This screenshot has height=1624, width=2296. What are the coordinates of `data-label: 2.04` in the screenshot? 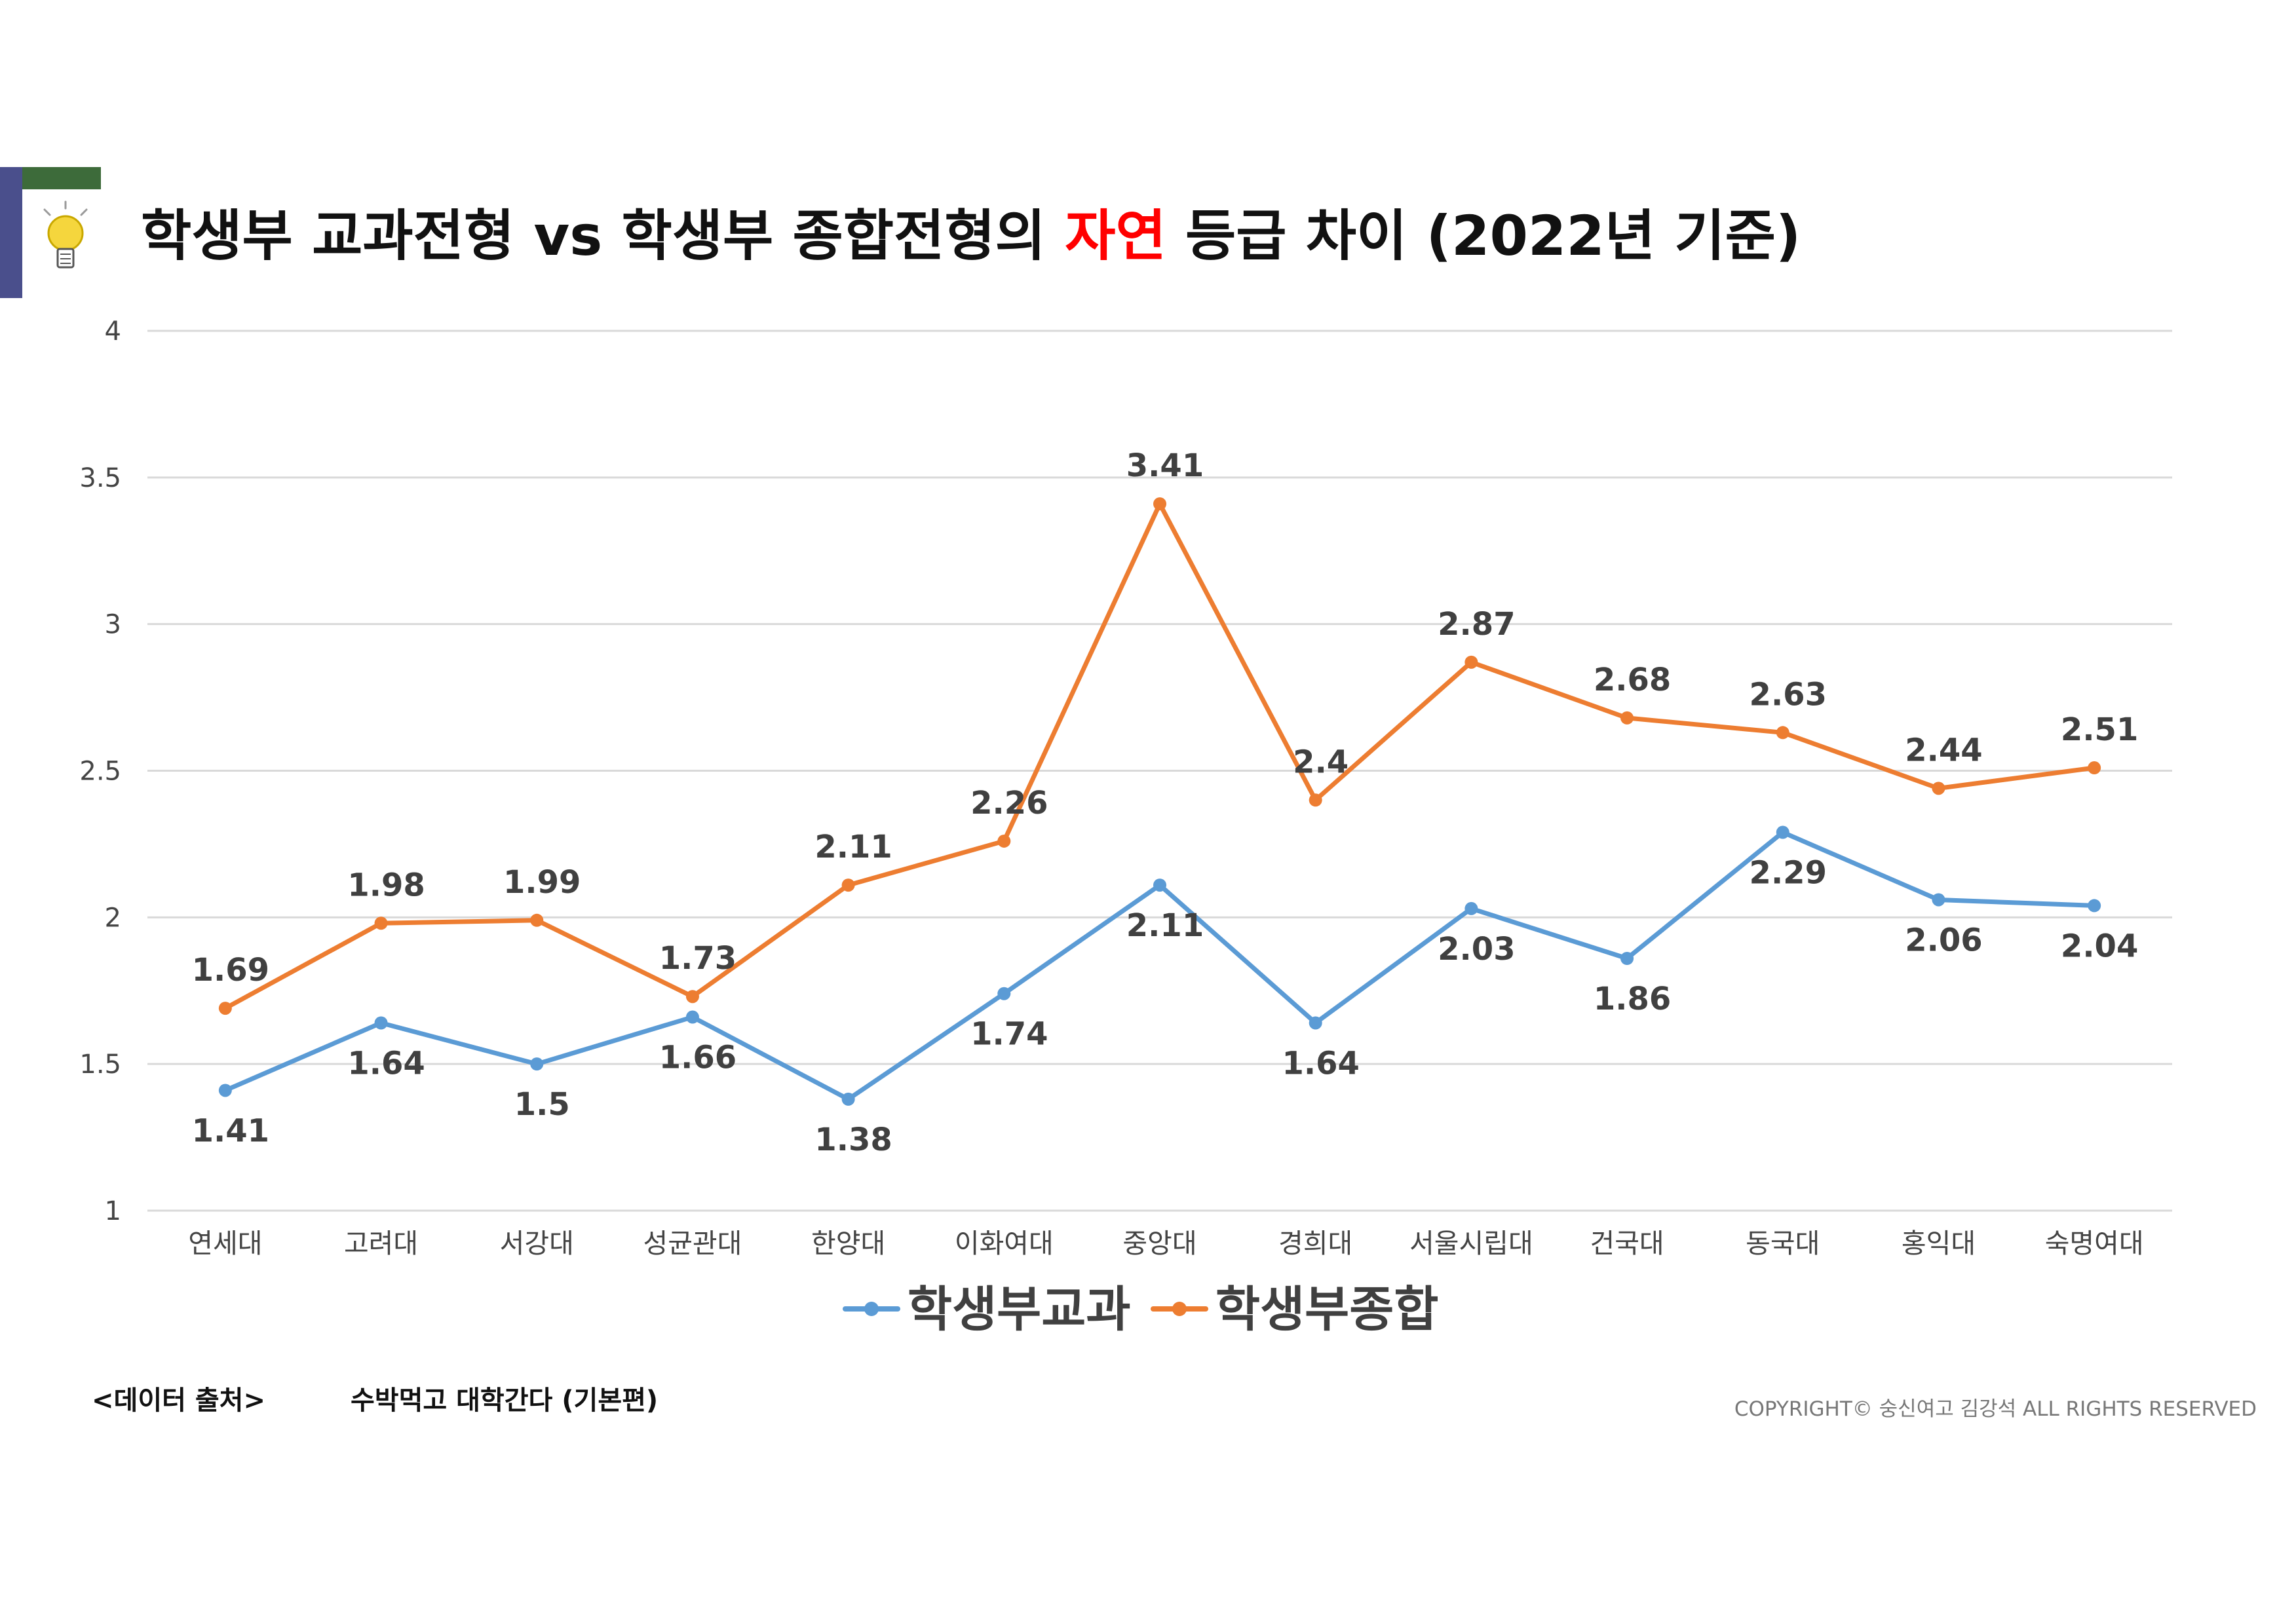 It's located at (2099, 946).